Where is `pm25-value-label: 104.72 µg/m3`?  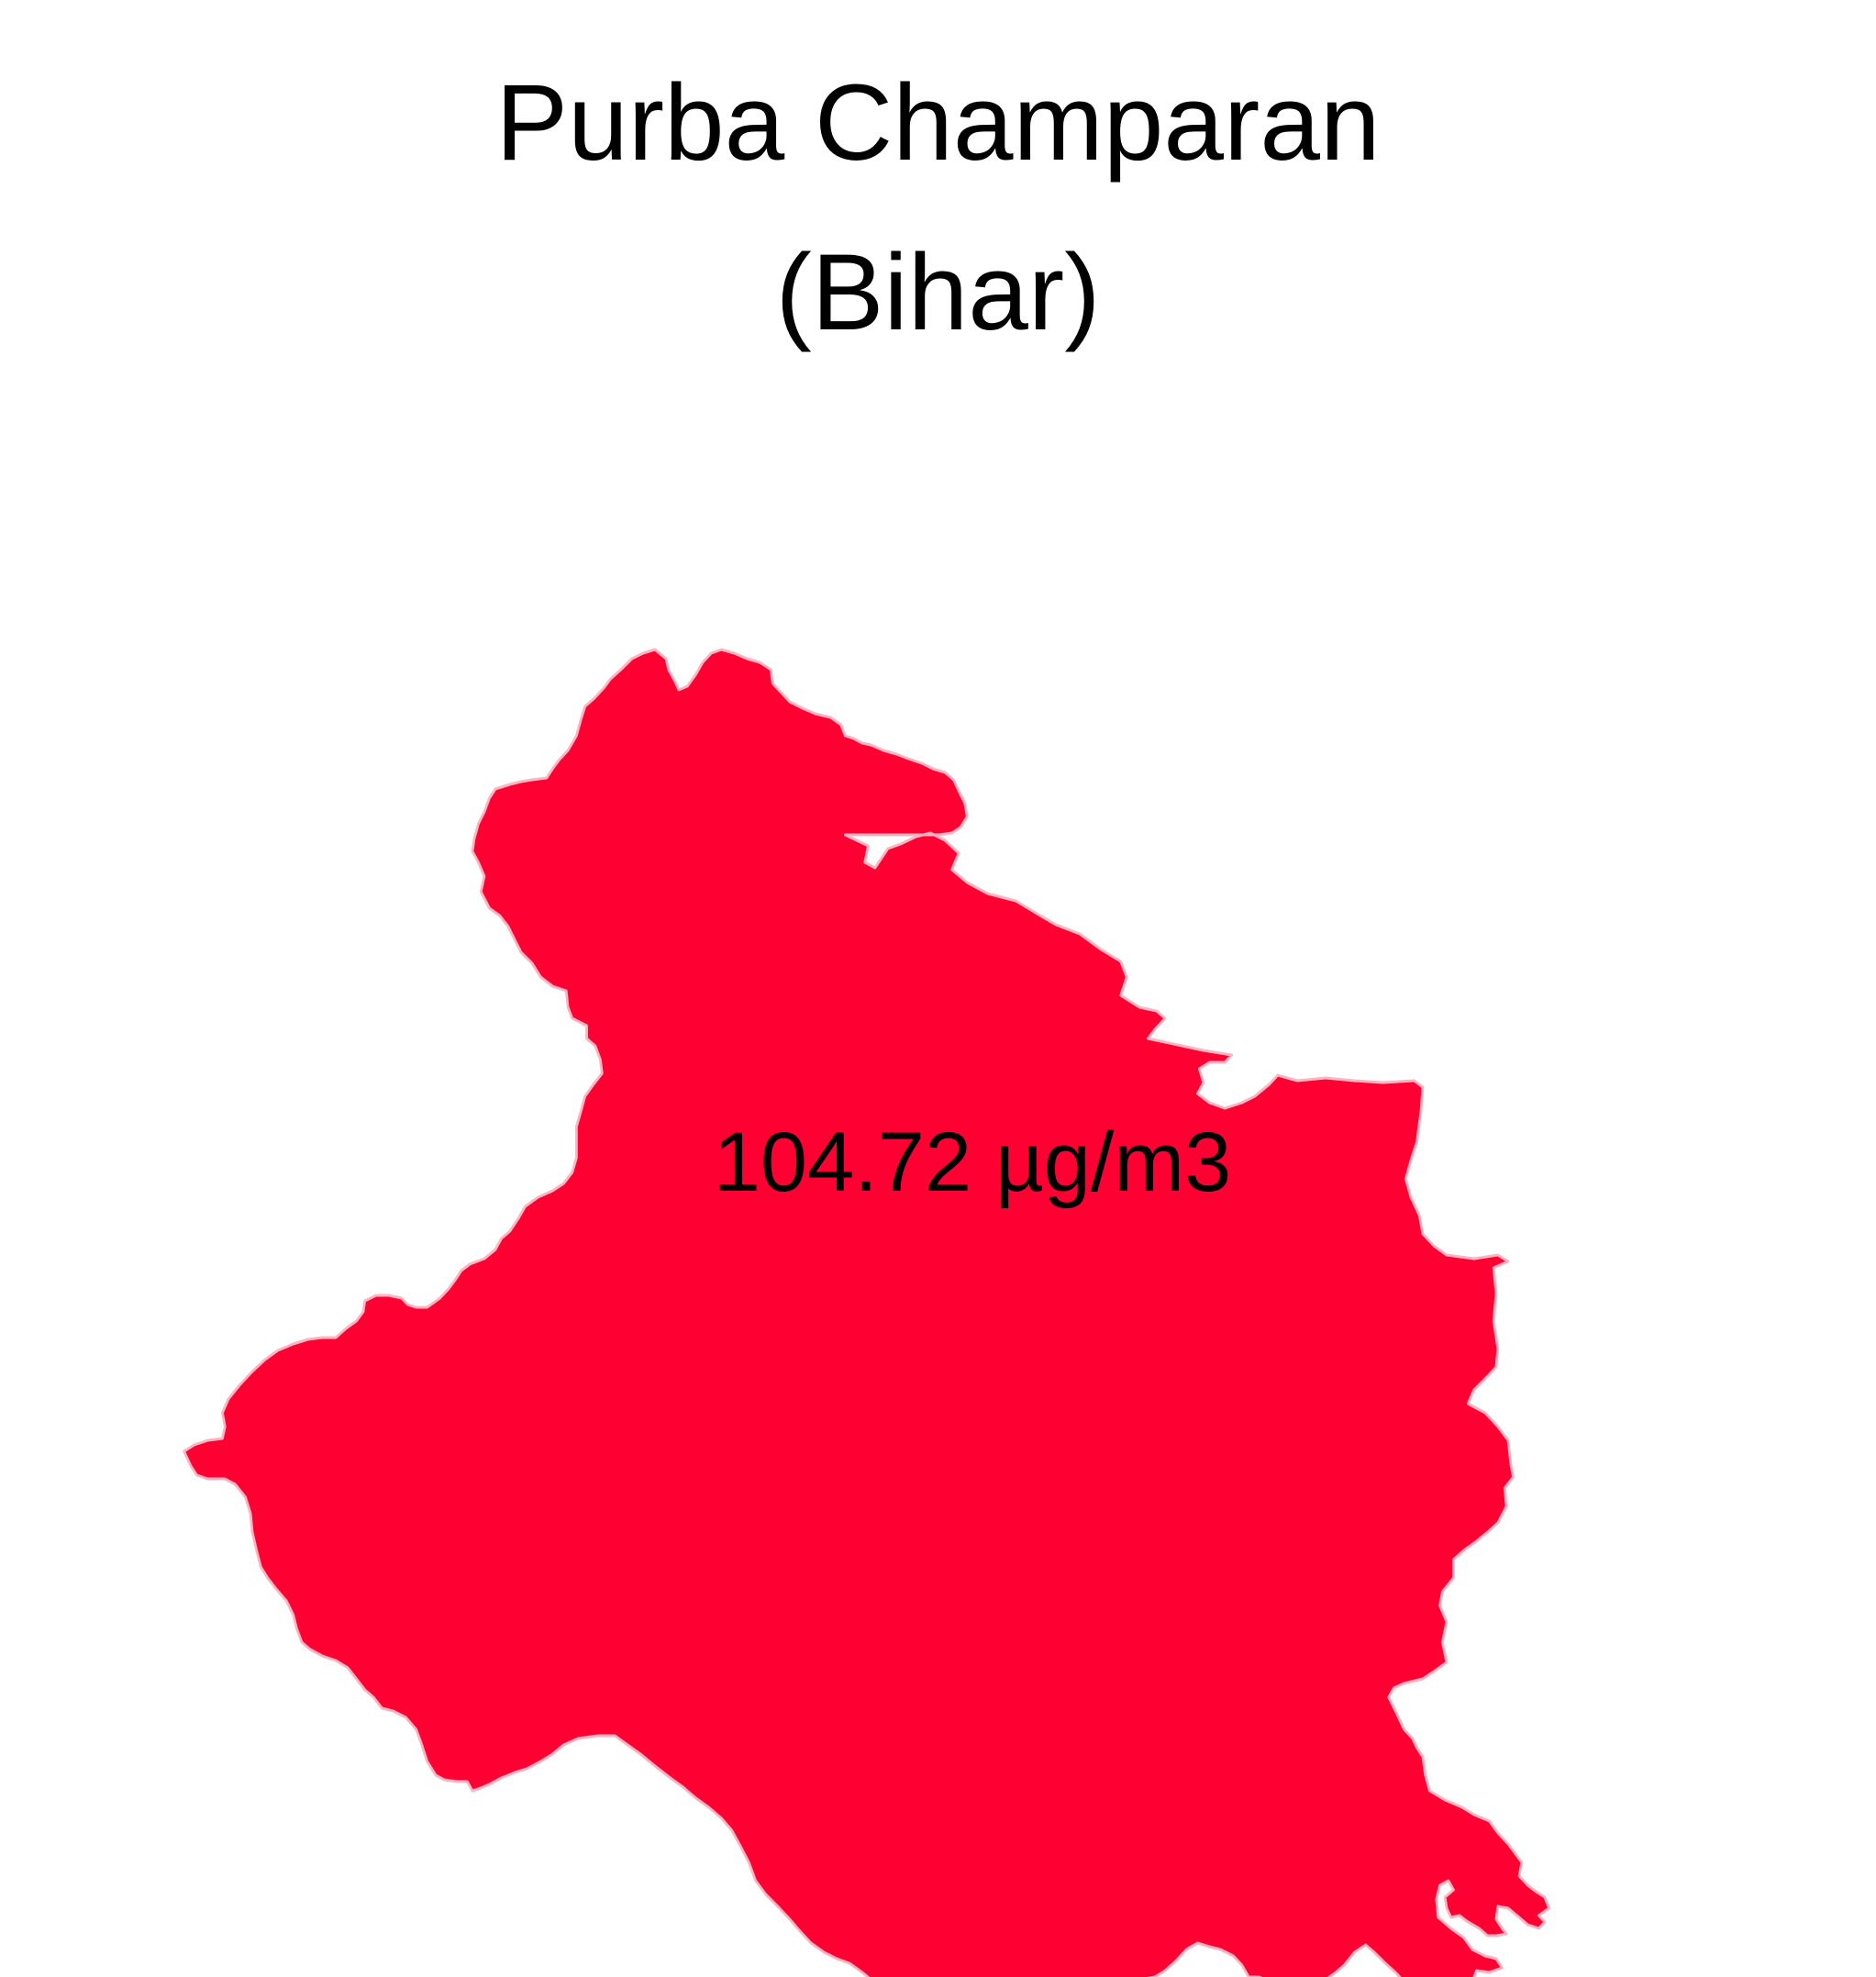
pm25-value-label: 104.72 µg/m3 is located at coordinates (973, 1163).